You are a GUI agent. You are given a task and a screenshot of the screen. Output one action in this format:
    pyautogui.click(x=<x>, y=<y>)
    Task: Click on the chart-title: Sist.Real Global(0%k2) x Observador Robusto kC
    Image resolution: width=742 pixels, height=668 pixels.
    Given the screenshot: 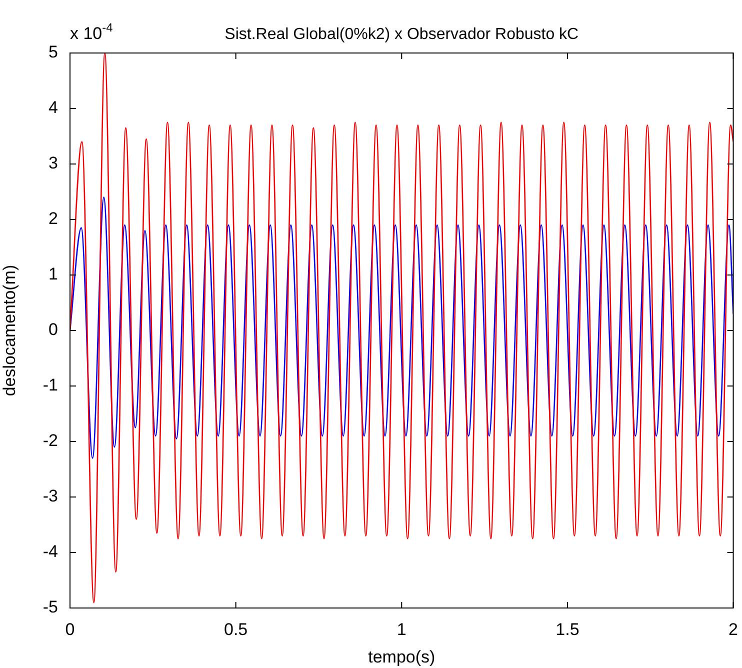 What is the action you would take?
    pyautogui.click(x=401, y=34)
    